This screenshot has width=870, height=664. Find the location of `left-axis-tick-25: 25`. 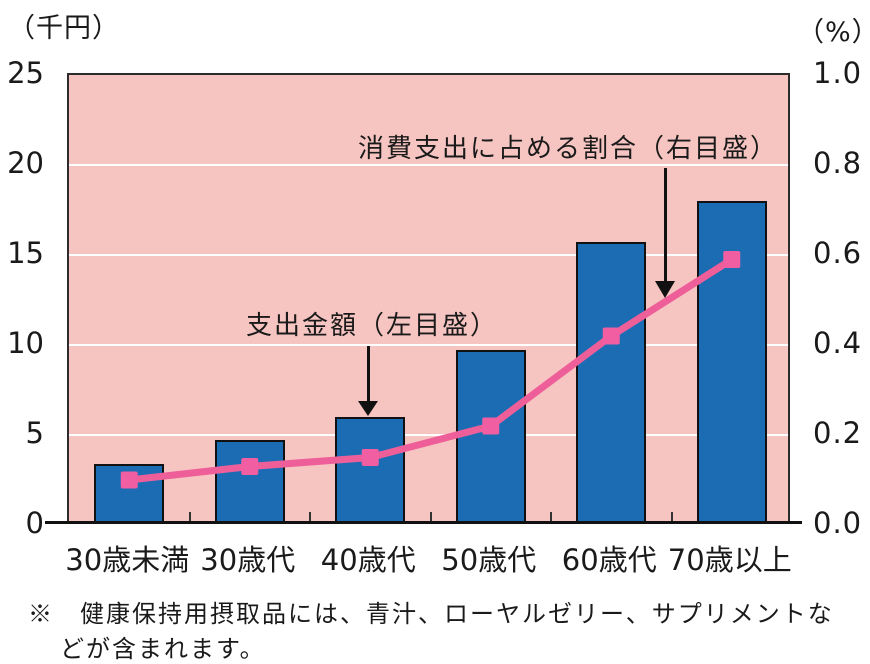

left-axis-tick-25: 25 is located at coordinates (25, 73).